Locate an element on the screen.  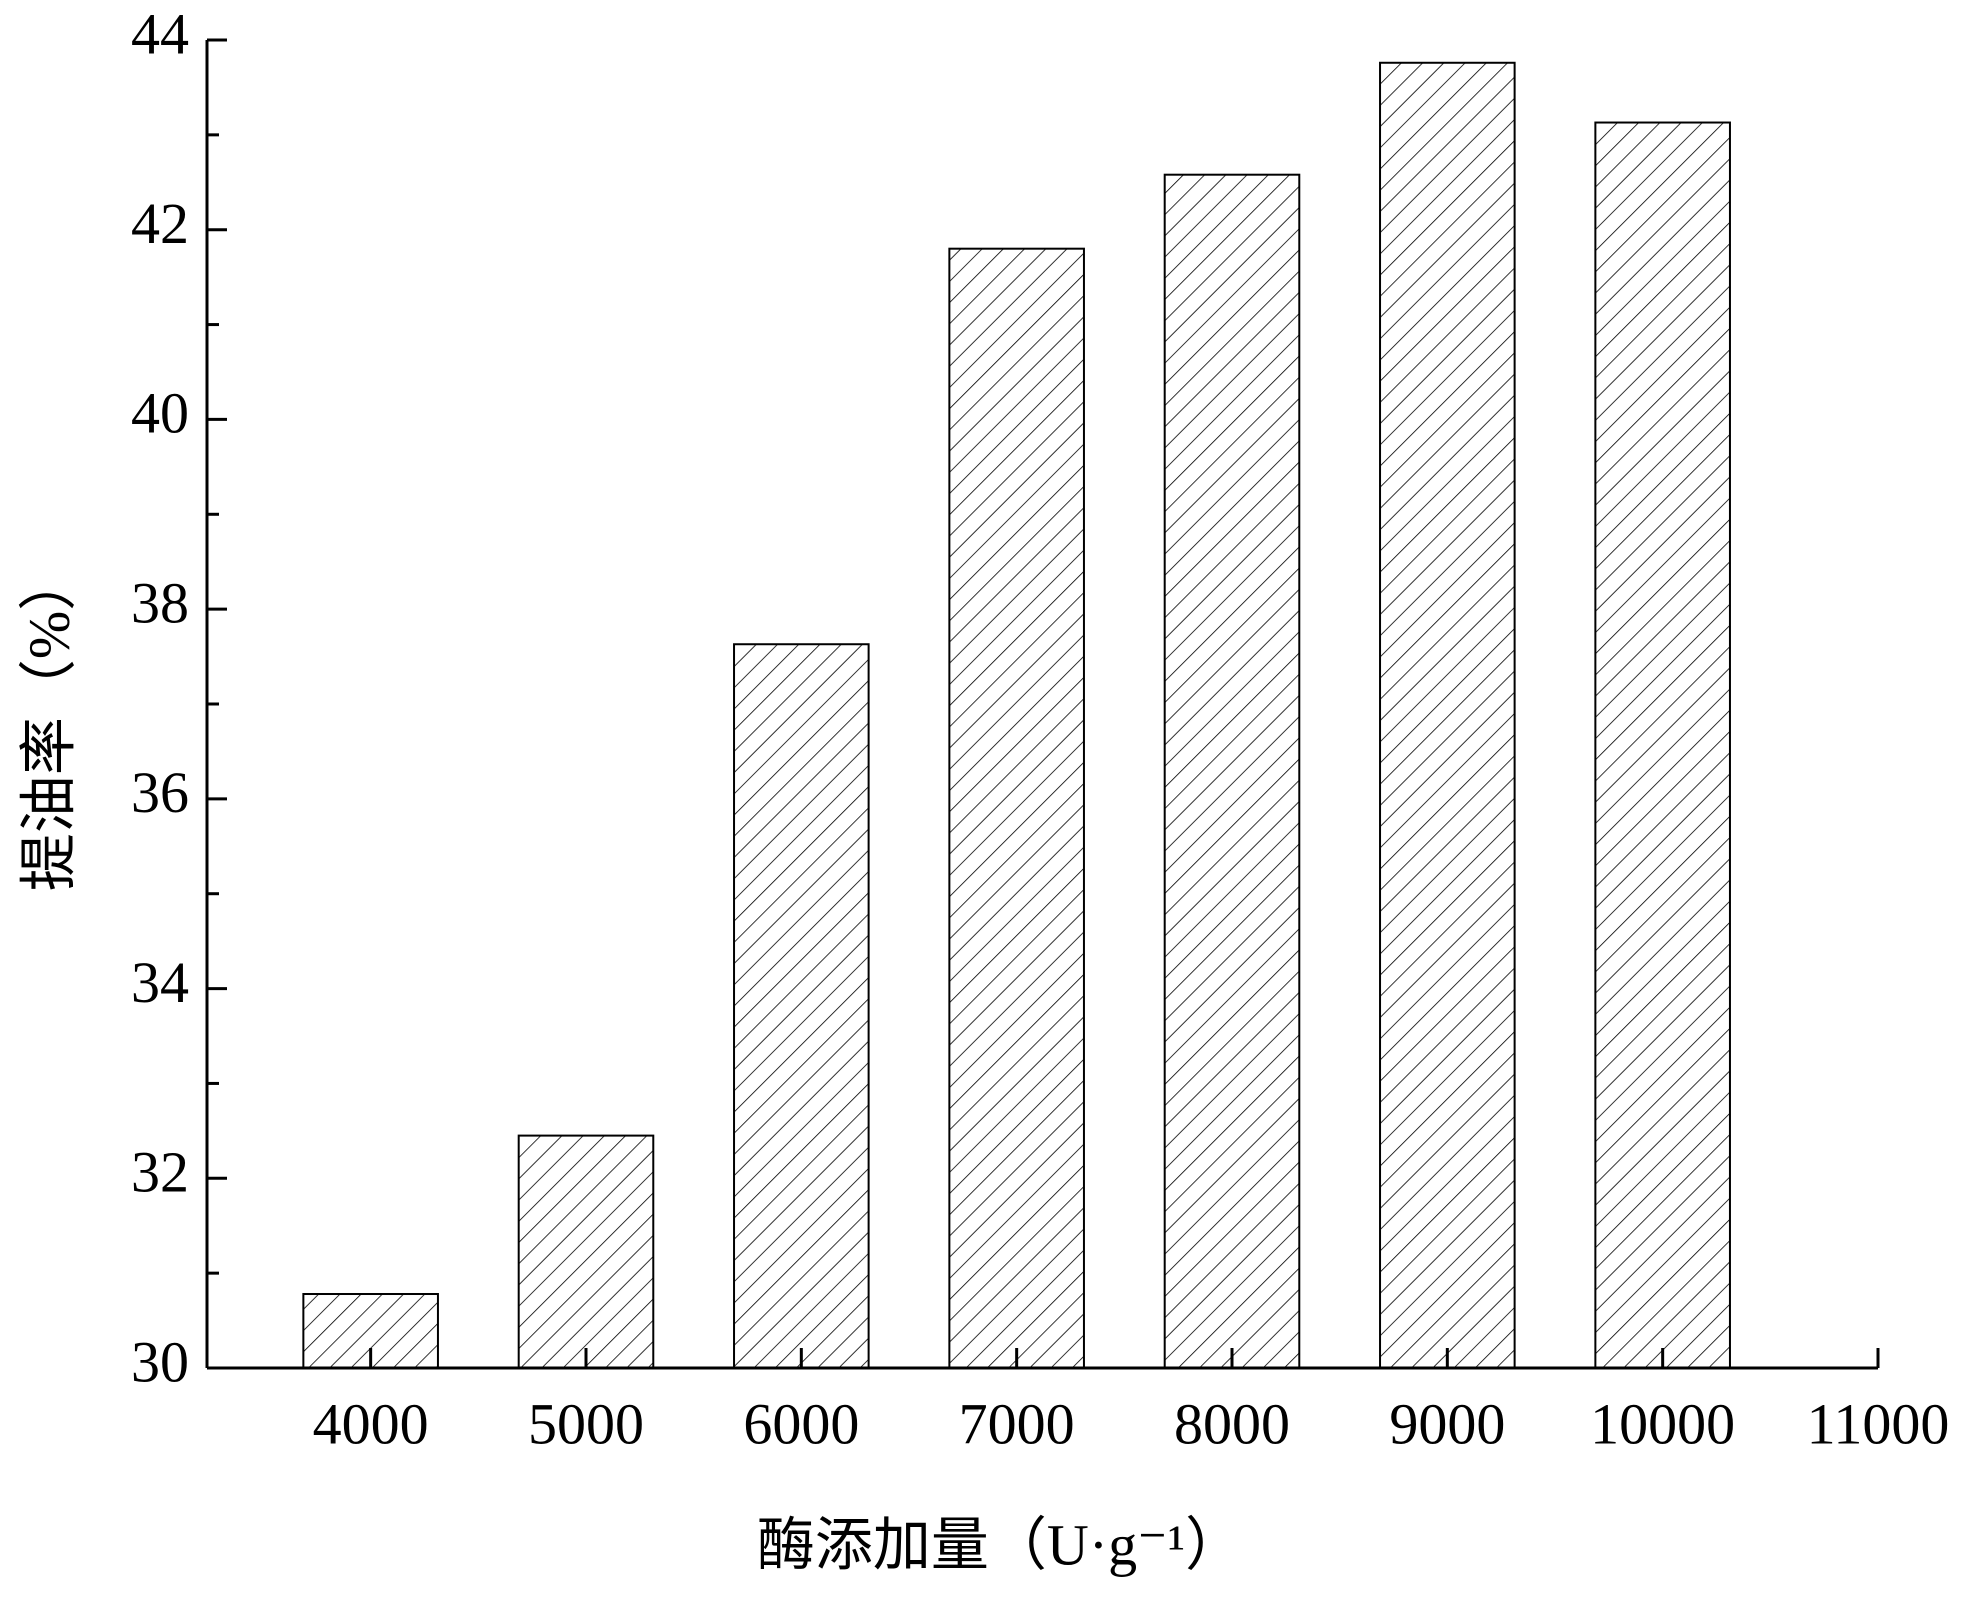
x-tick-label: 11000 is located at coordinates (1878, 1423).